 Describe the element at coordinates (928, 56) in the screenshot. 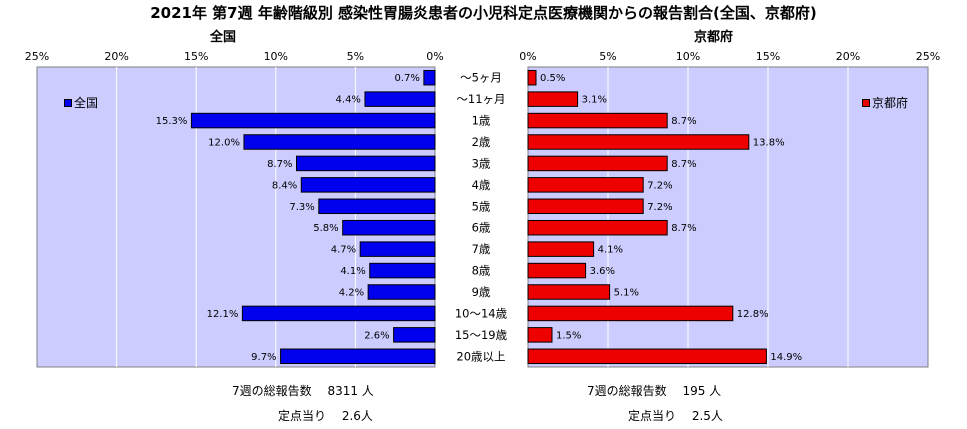

I see `kyoto-tick-label: 25%` at that location.